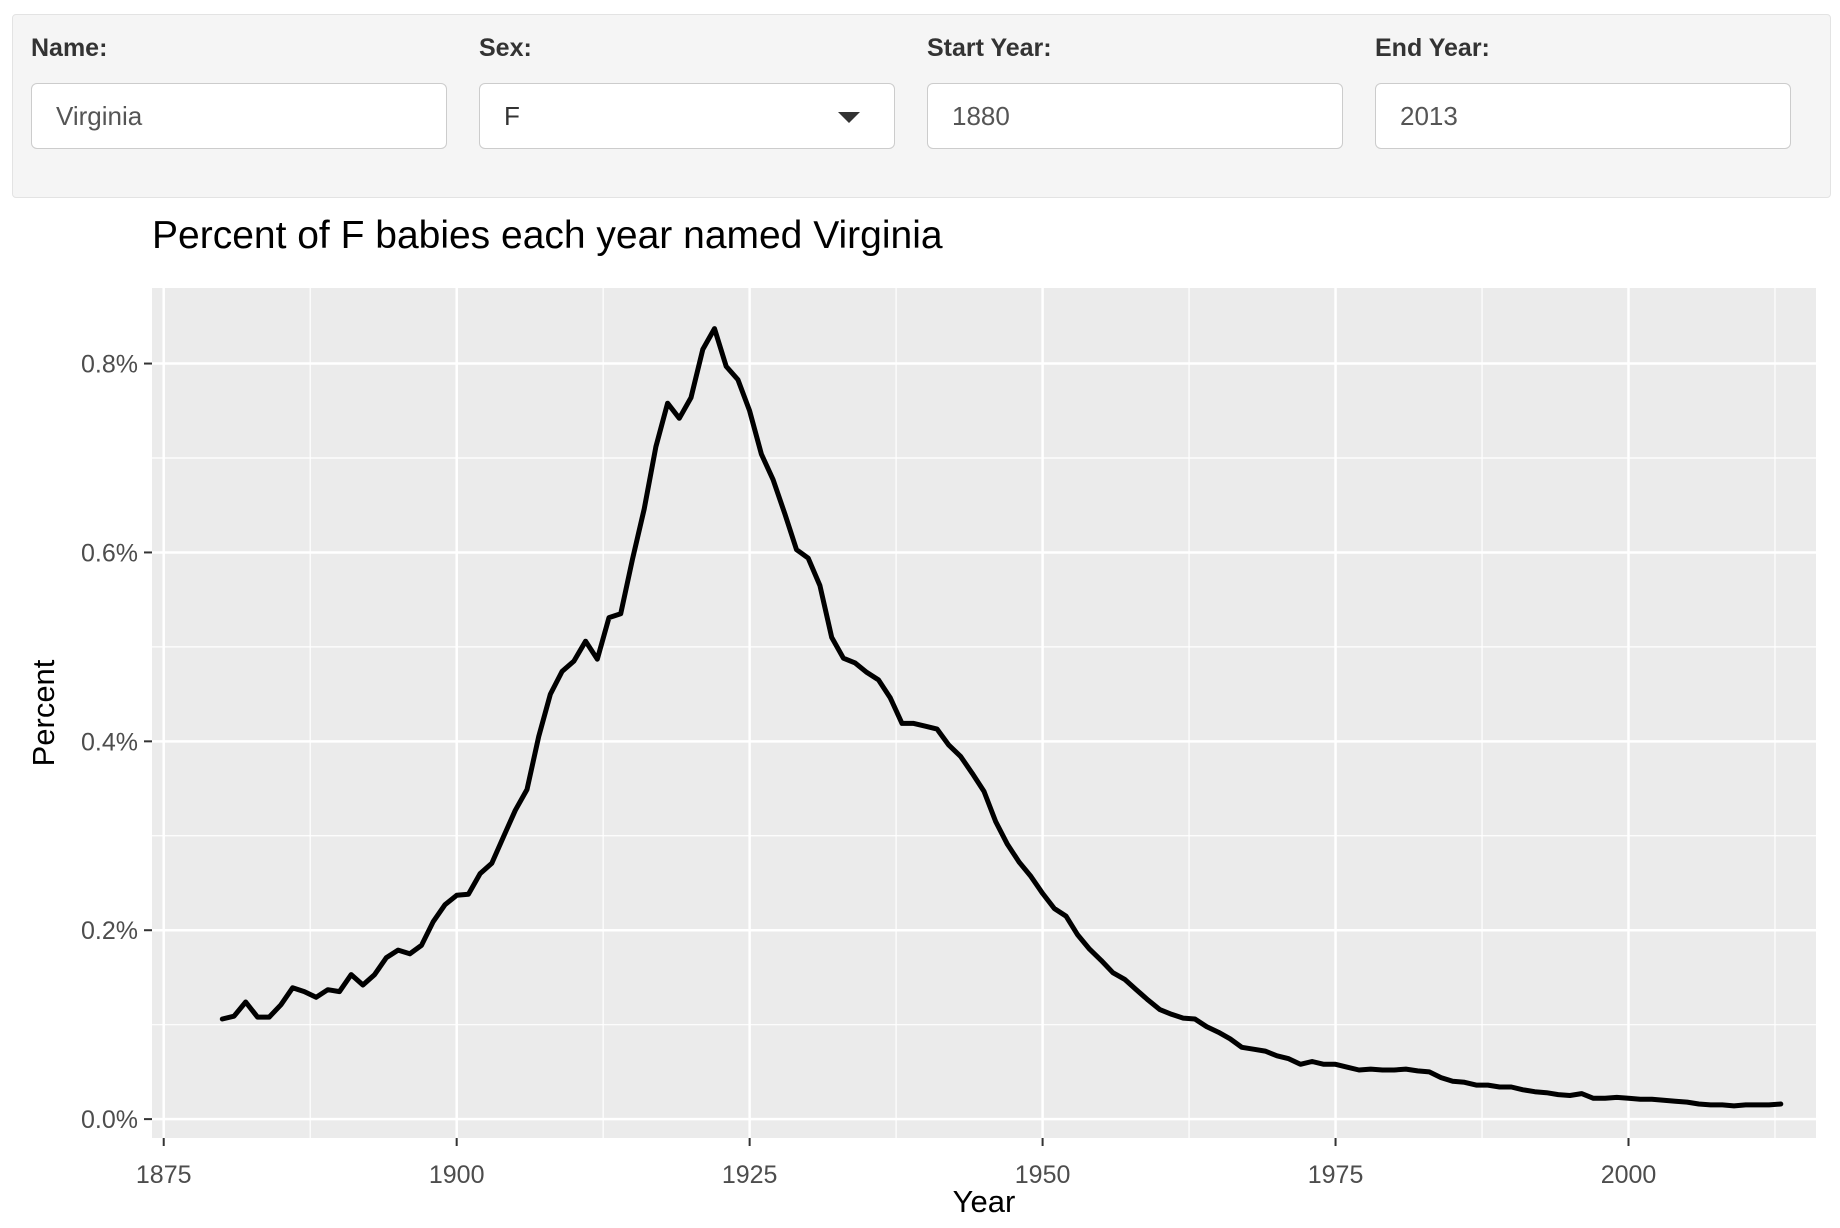  I want to click on x-axis-title: Year, so click(984, 1201).